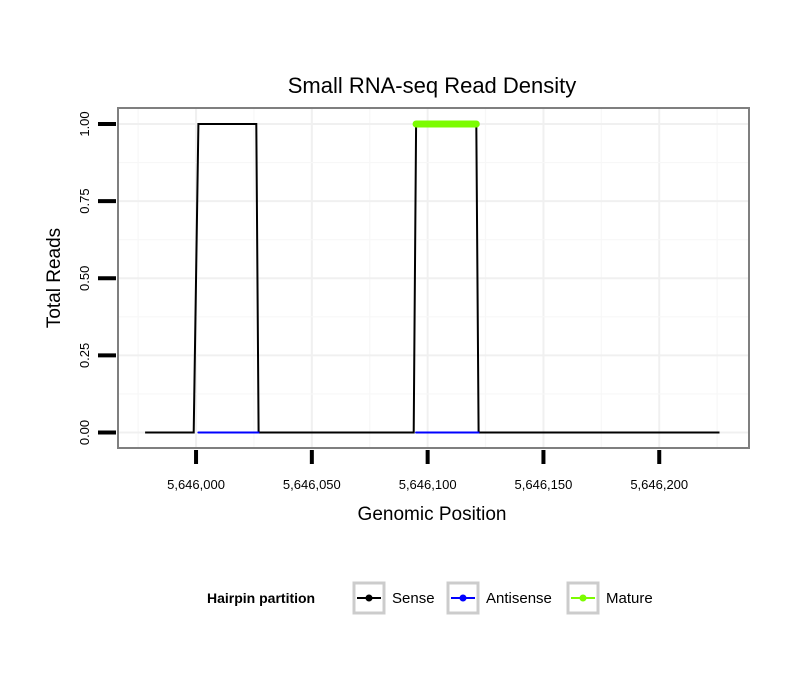  What do you see at coordinates (659, 484) in the screenshot?
I see `x-tick-label: 5,646,200` at bounding box center [659, 484].